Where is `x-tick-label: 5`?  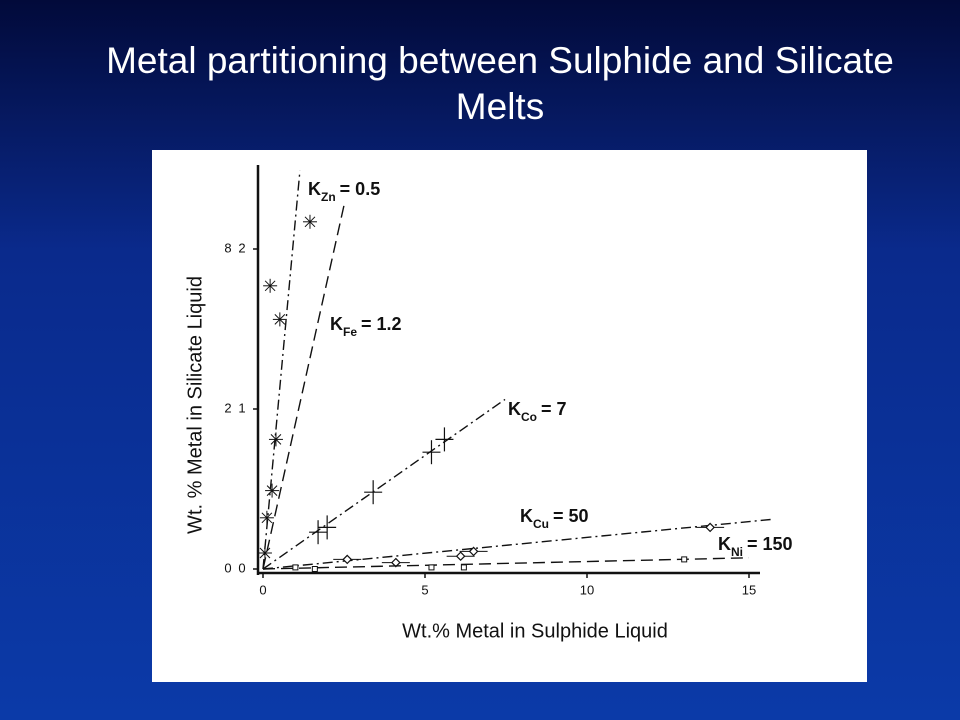 x-tick-label: 5 is located at coordinates (424, 589).